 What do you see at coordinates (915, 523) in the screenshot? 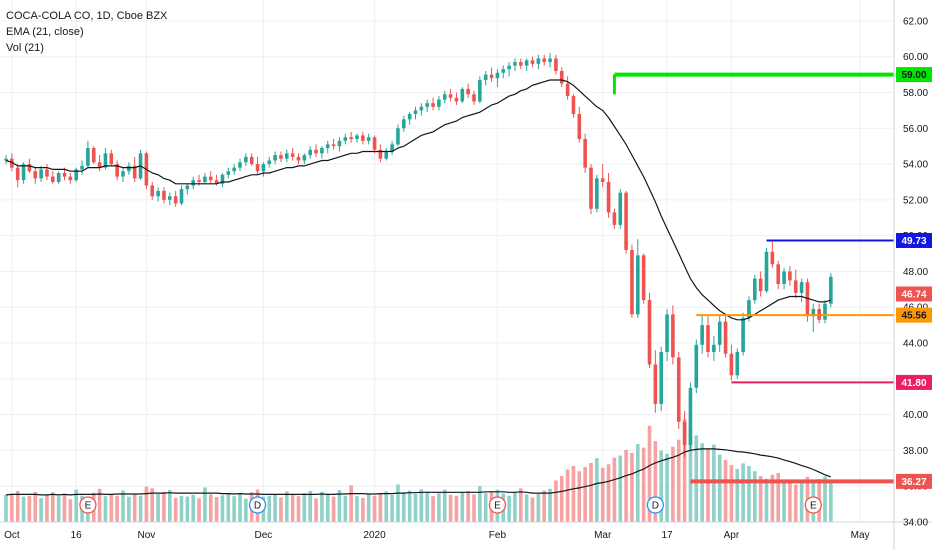
I see `y-tick-label: 34.00` at bounding box center [915, 523].